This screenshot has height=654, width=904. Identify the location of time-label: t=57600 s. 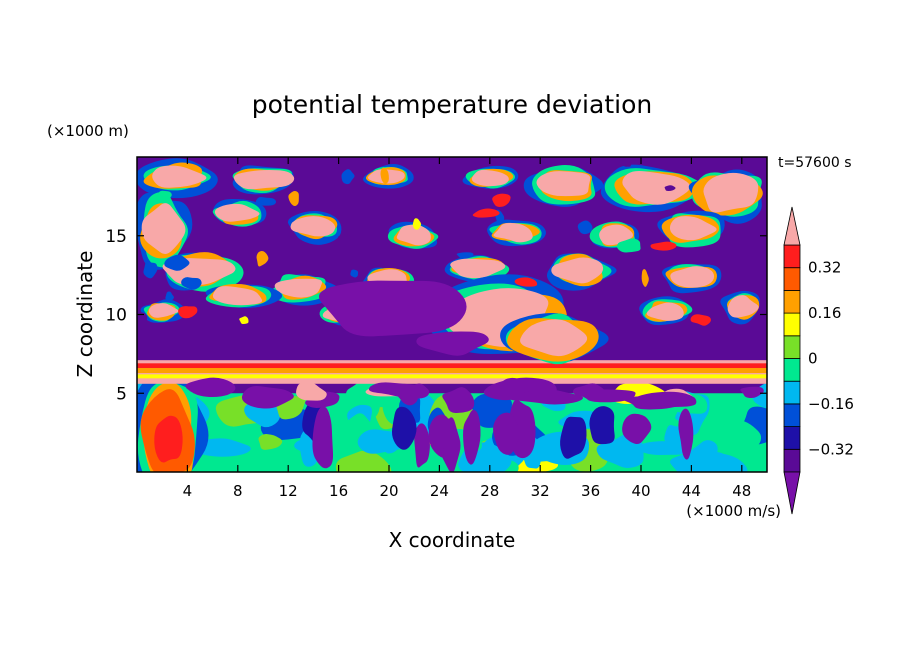
(815, 163).